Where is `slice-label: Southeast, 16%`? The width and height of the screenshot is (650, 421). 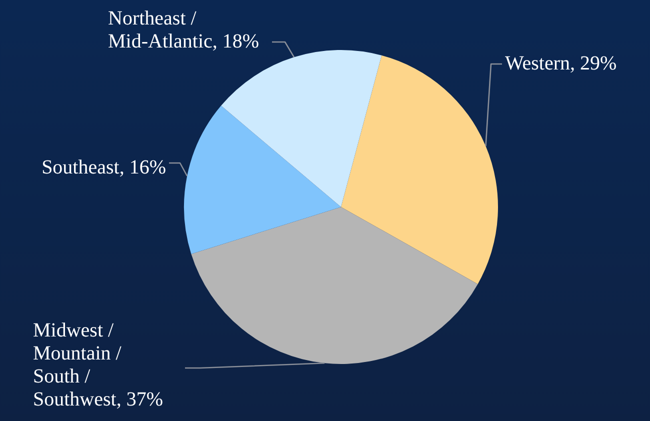
slice-label: Southeast, 16% is located at coordinates (104, 167).